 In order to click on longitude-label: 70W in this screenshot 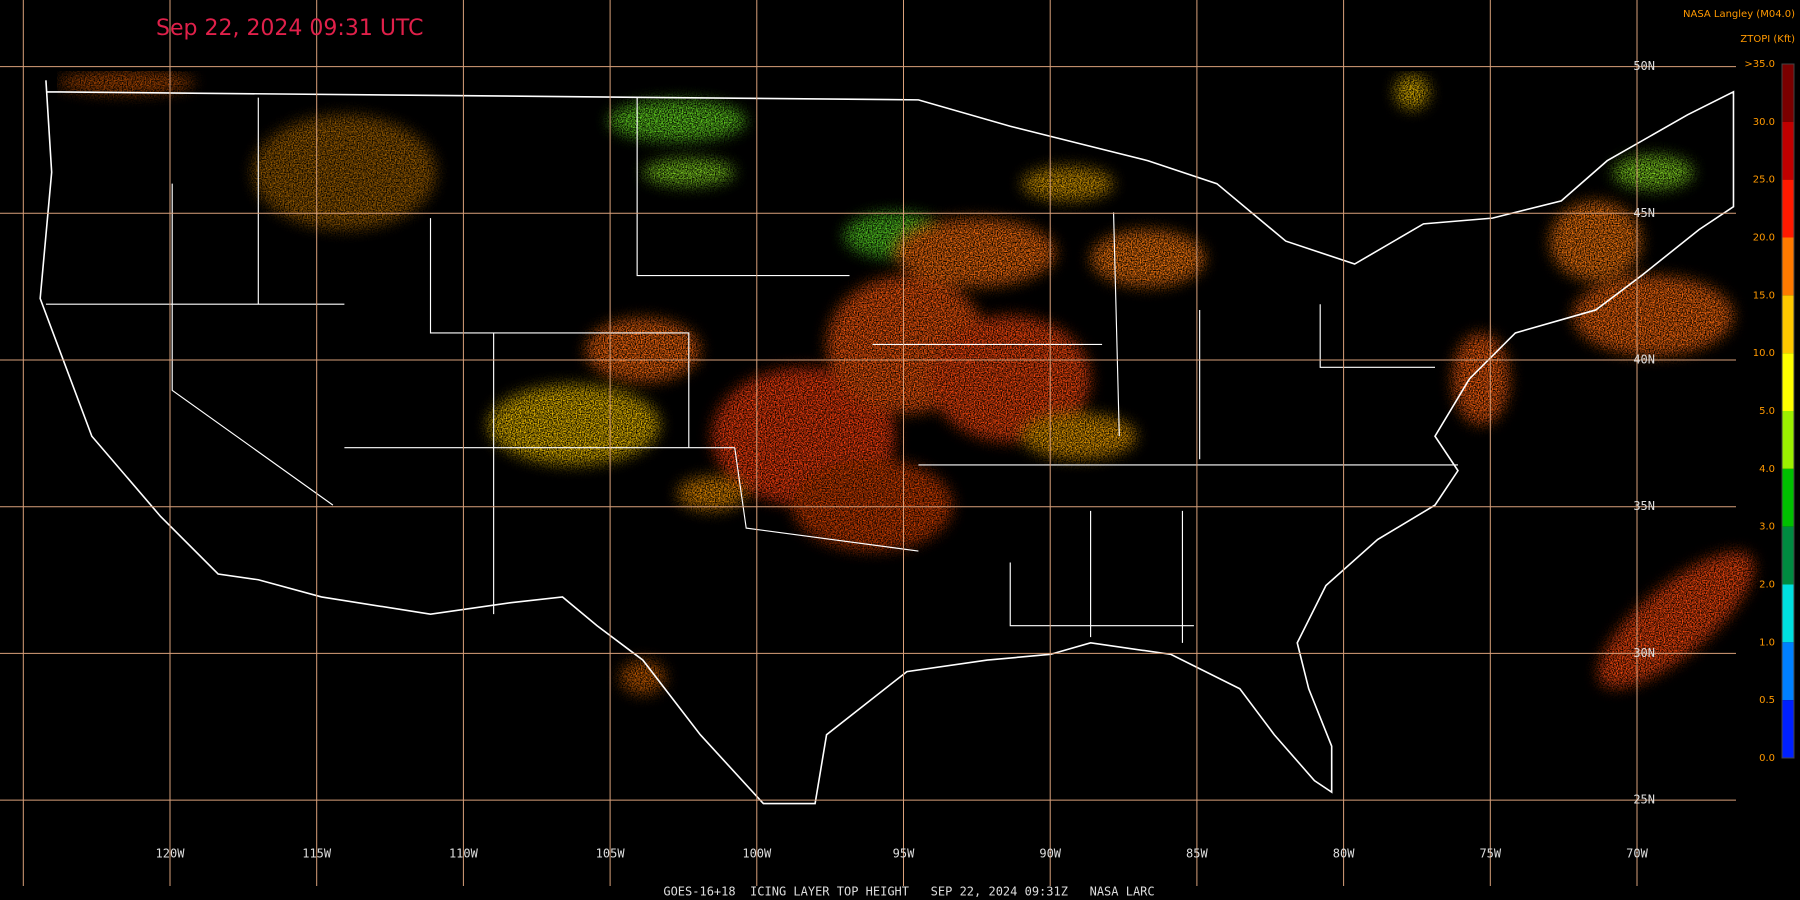, I will do `click(1637, 854)`.